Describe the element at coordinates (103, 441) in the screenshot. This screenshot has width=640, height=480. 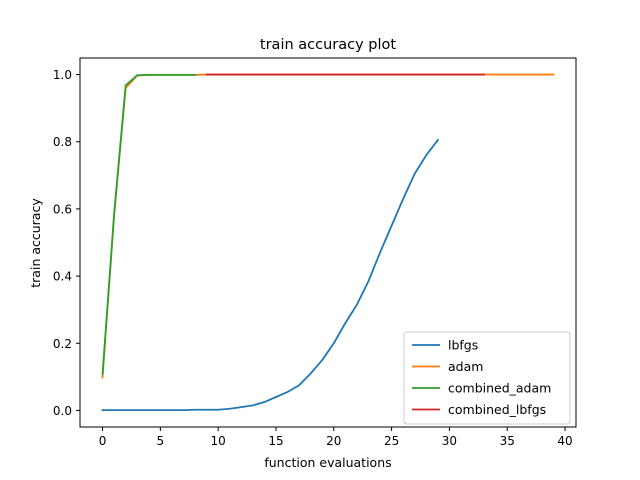
I see `x-tick-label: 0` at that location.